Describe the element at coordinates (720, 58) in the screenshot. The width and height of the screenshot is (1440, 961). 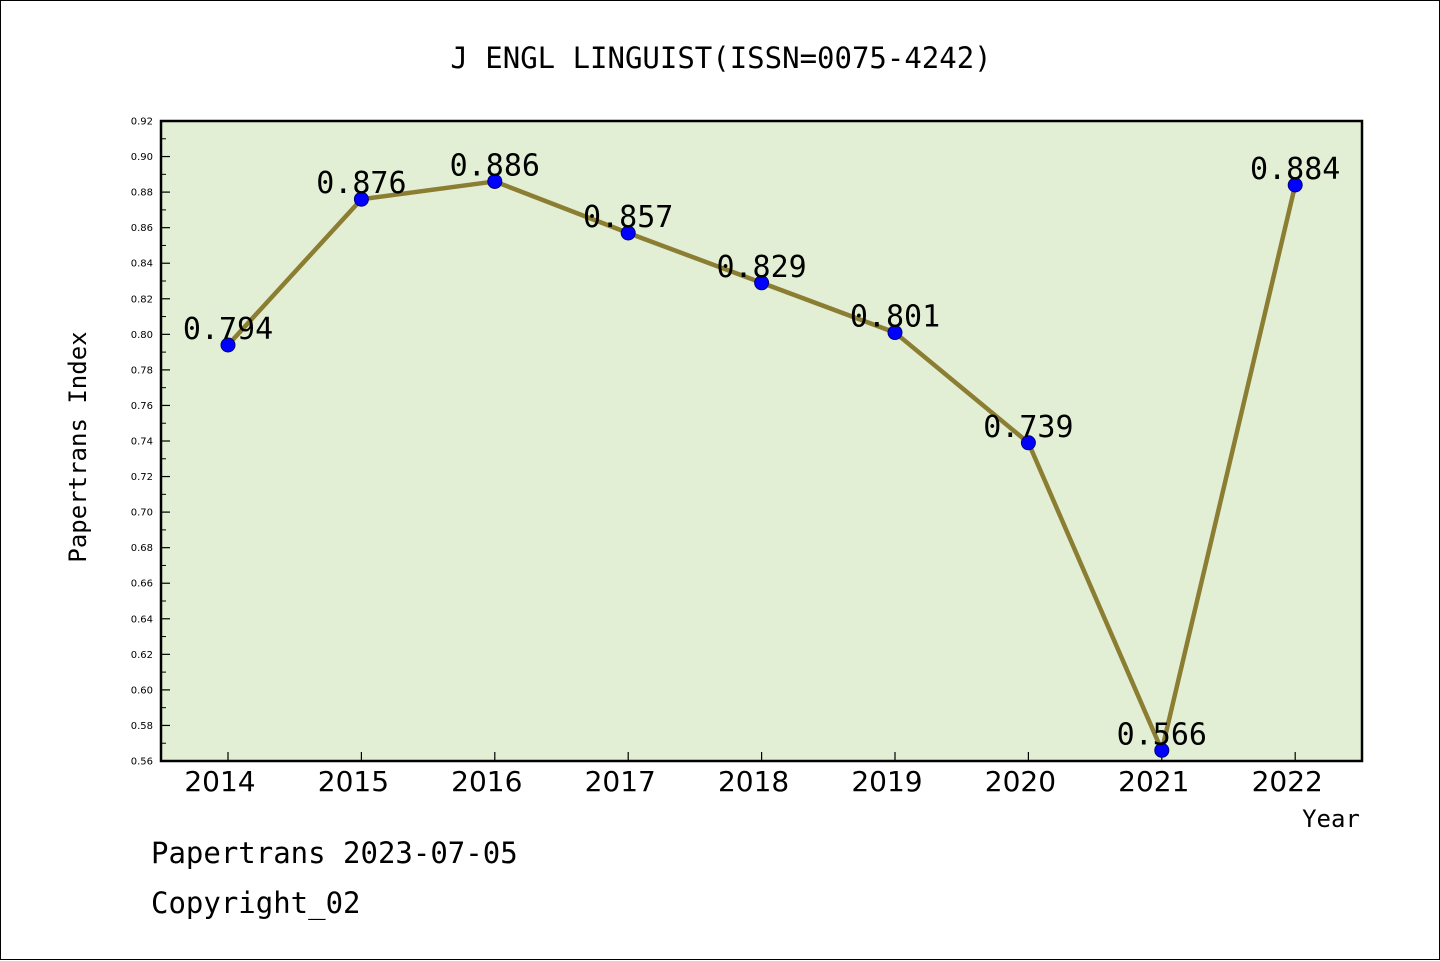
I see `chart-title: J ENGL LINGUIST(ISSN=0075-4242)` at that location.